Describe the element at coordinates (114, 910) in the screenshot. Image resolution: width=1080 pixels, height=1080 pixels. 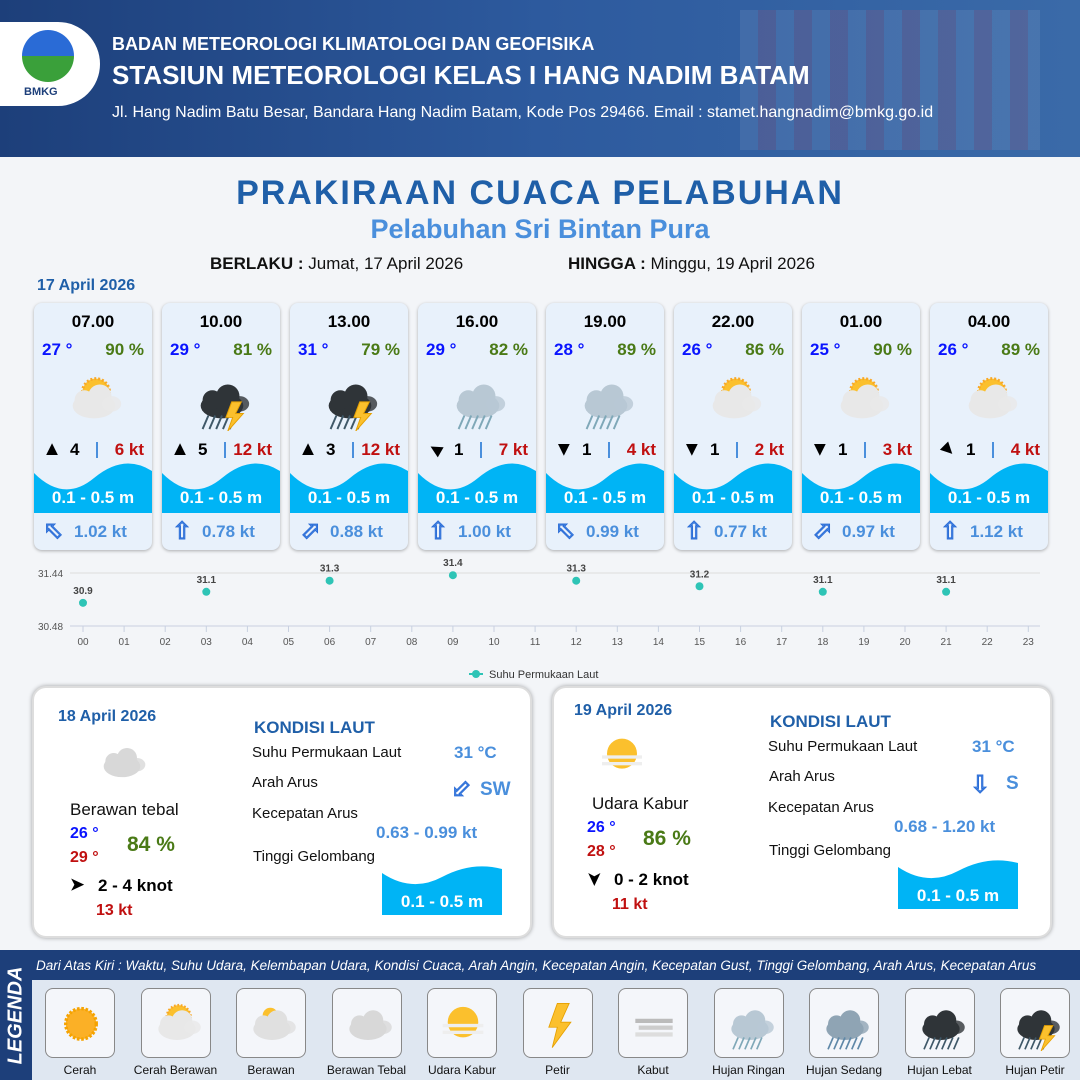
I see `gust-speed: 13 kt` at that location.